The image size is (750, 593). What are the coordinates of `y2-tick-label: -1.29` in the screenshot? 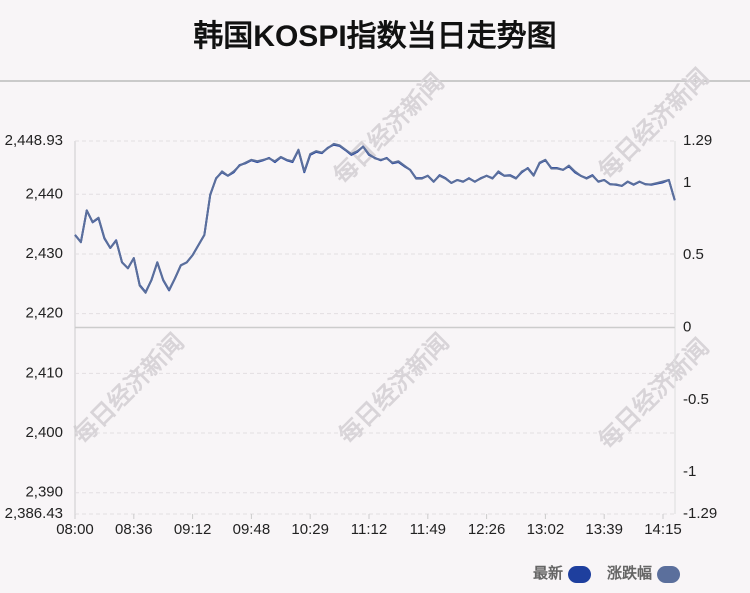 It's located at (700, 513).